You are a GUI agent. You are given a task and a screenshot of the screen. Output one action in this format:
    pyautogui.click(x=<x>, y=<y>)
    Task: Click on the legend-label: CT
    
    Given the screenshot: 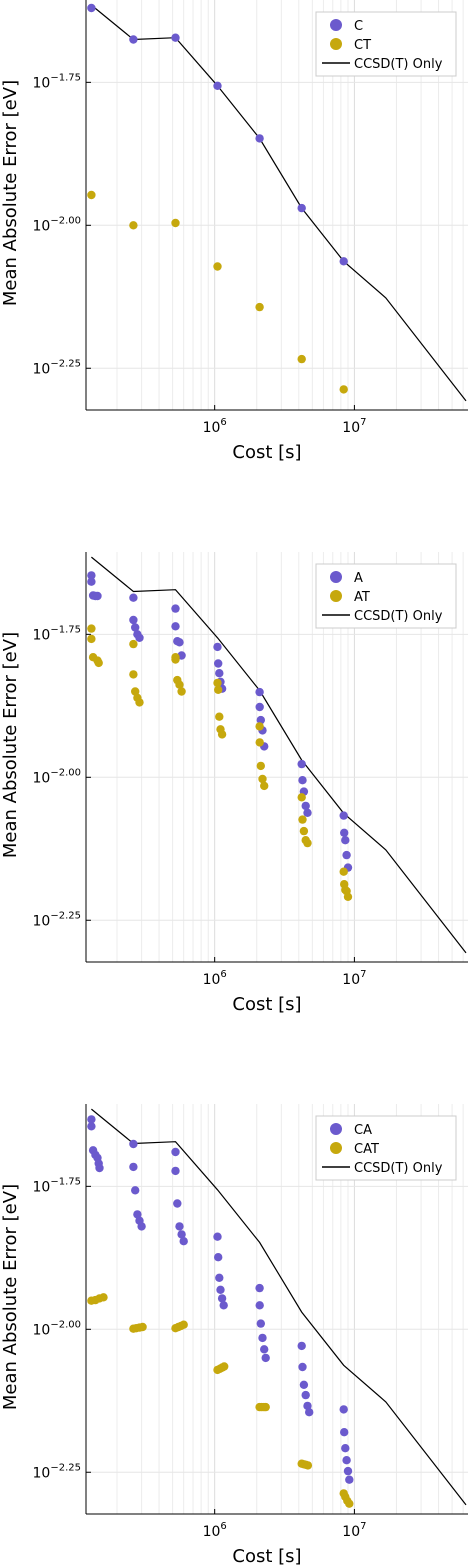 What is the action you would take?
    pyautogui.click(x=362, y=45)
    